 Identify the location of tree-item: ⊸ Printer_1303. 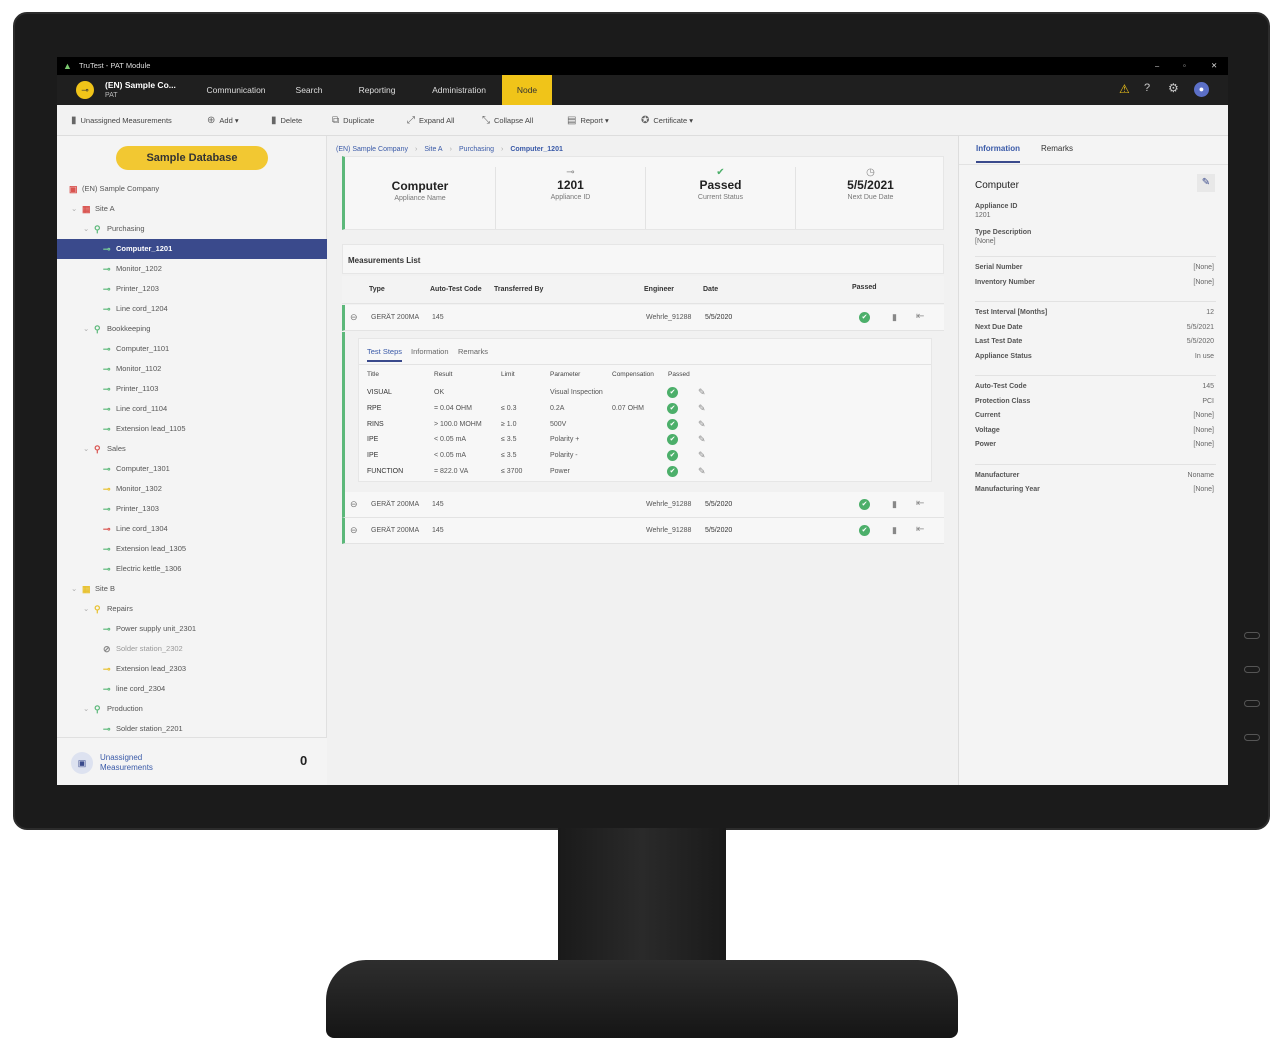
(192, 509).